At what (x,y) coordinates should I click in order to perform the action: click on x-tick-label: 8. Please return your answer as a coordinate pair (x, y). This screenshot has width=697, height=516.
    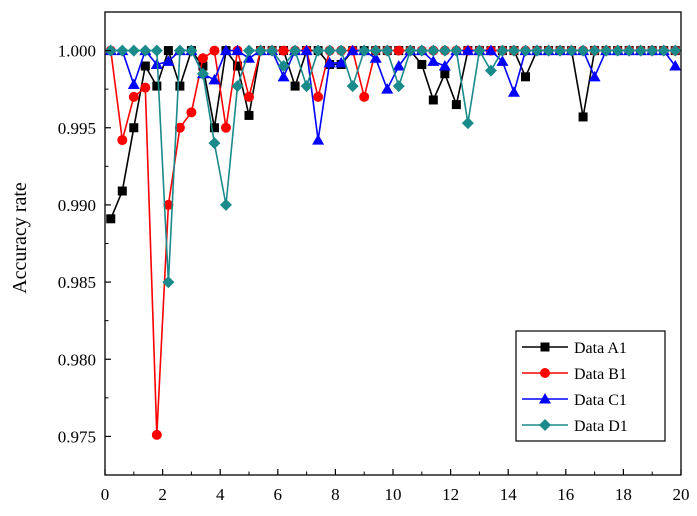
    Looking at the image, I should click on (335, 494).